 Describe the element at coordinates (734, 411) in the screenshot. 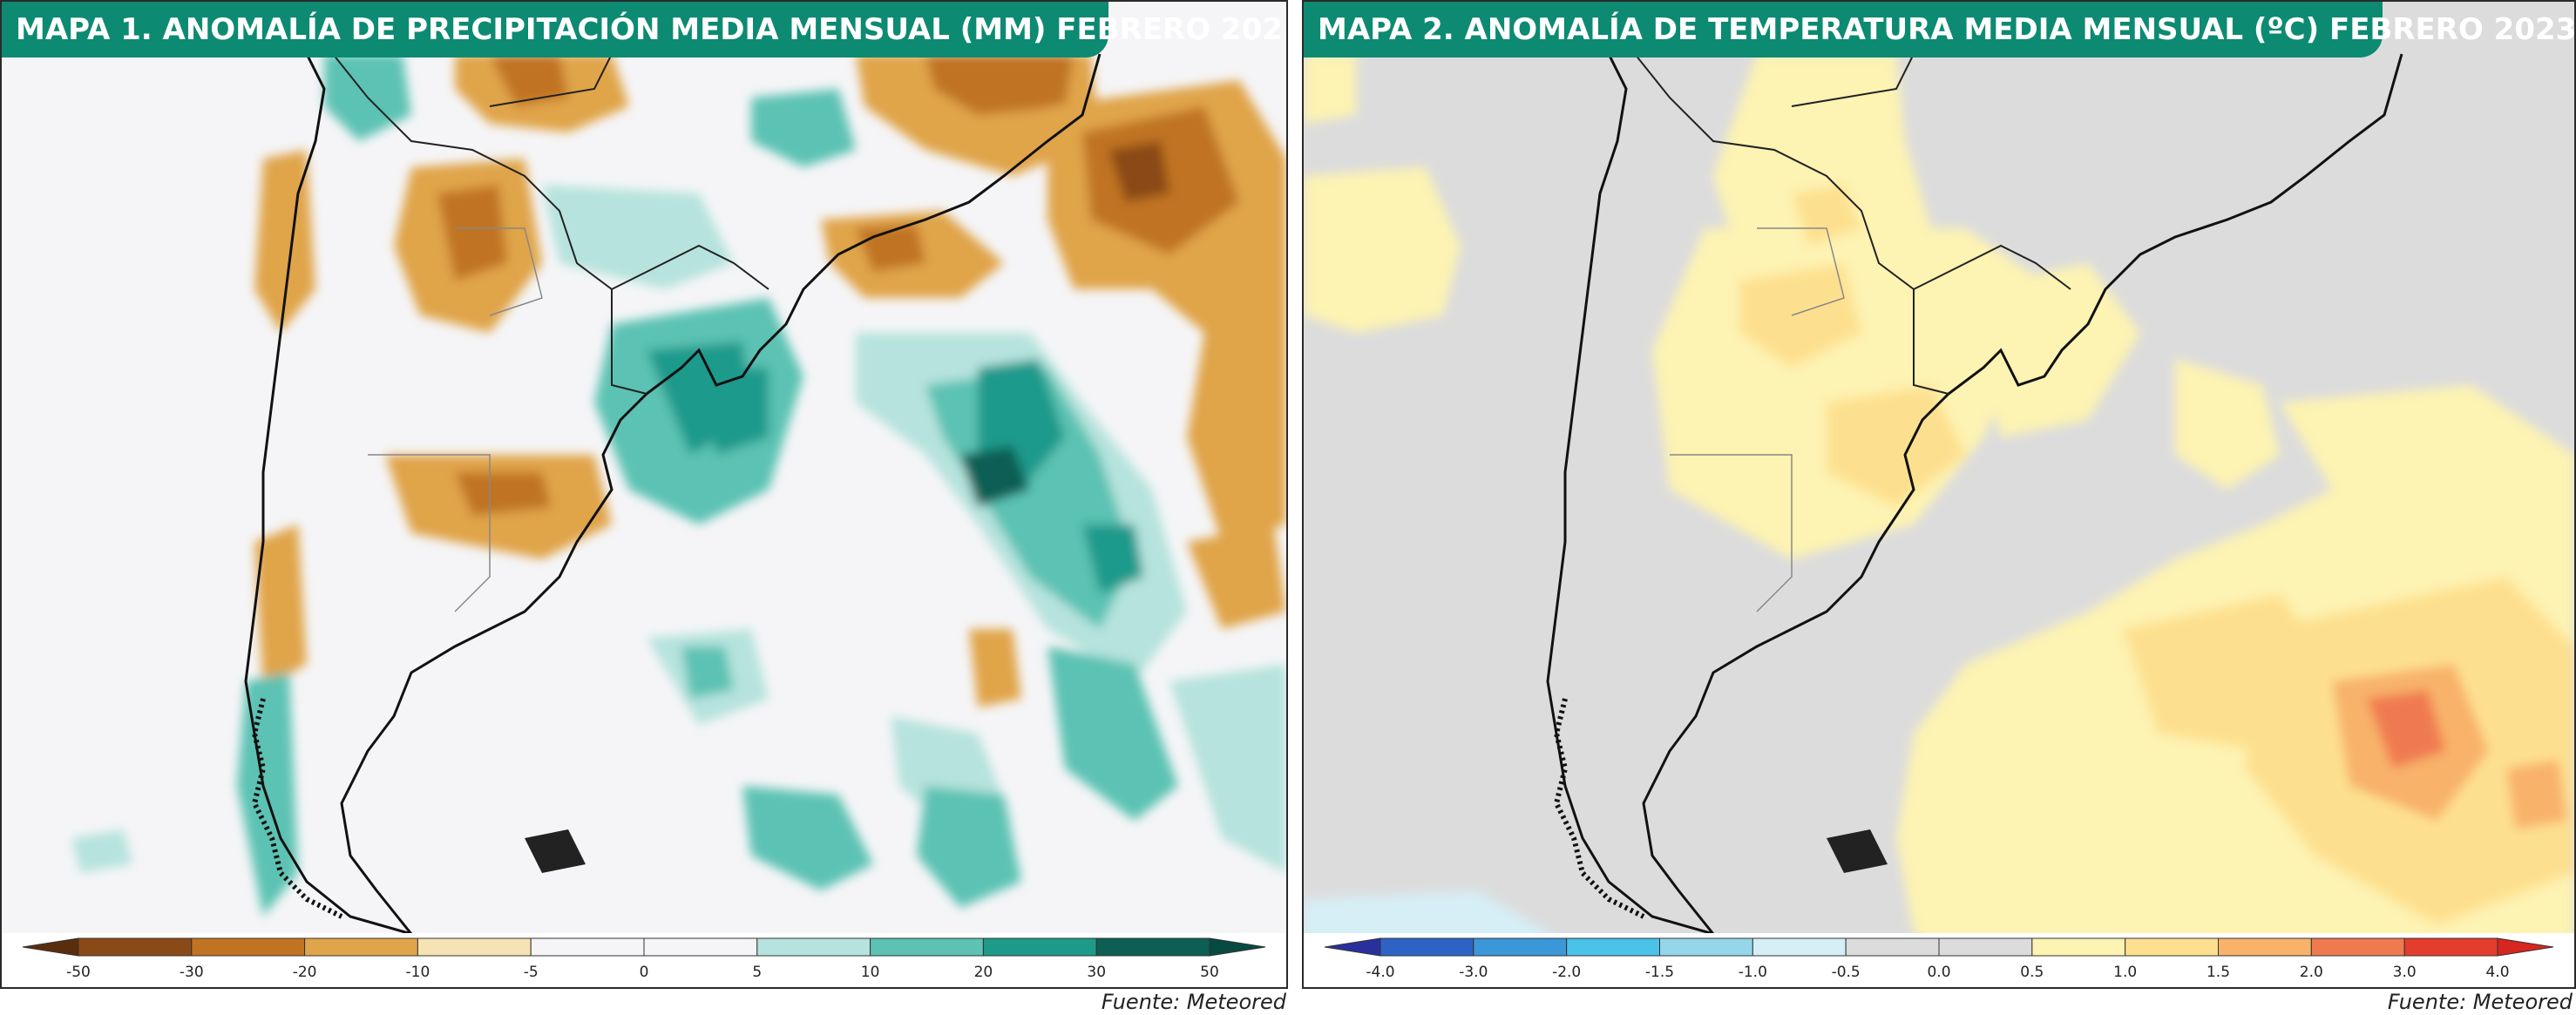

I see `wet-core-uruguay-east` at that location.